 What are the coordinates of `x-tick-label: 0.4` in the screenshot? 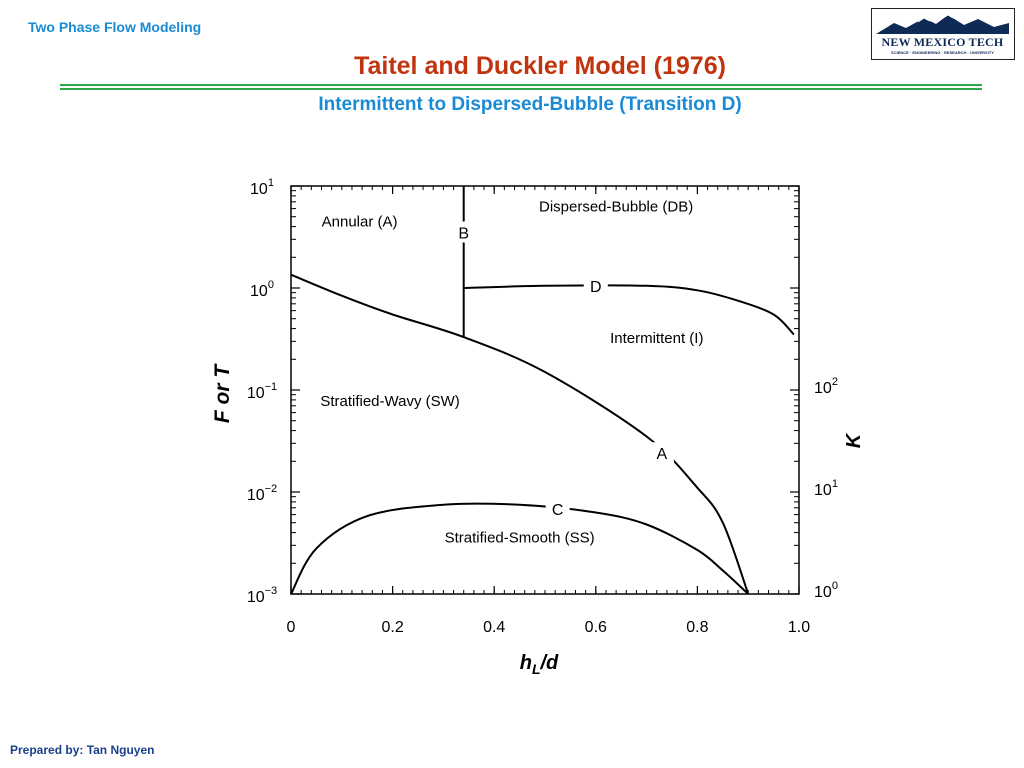 It's located at (494, 627).